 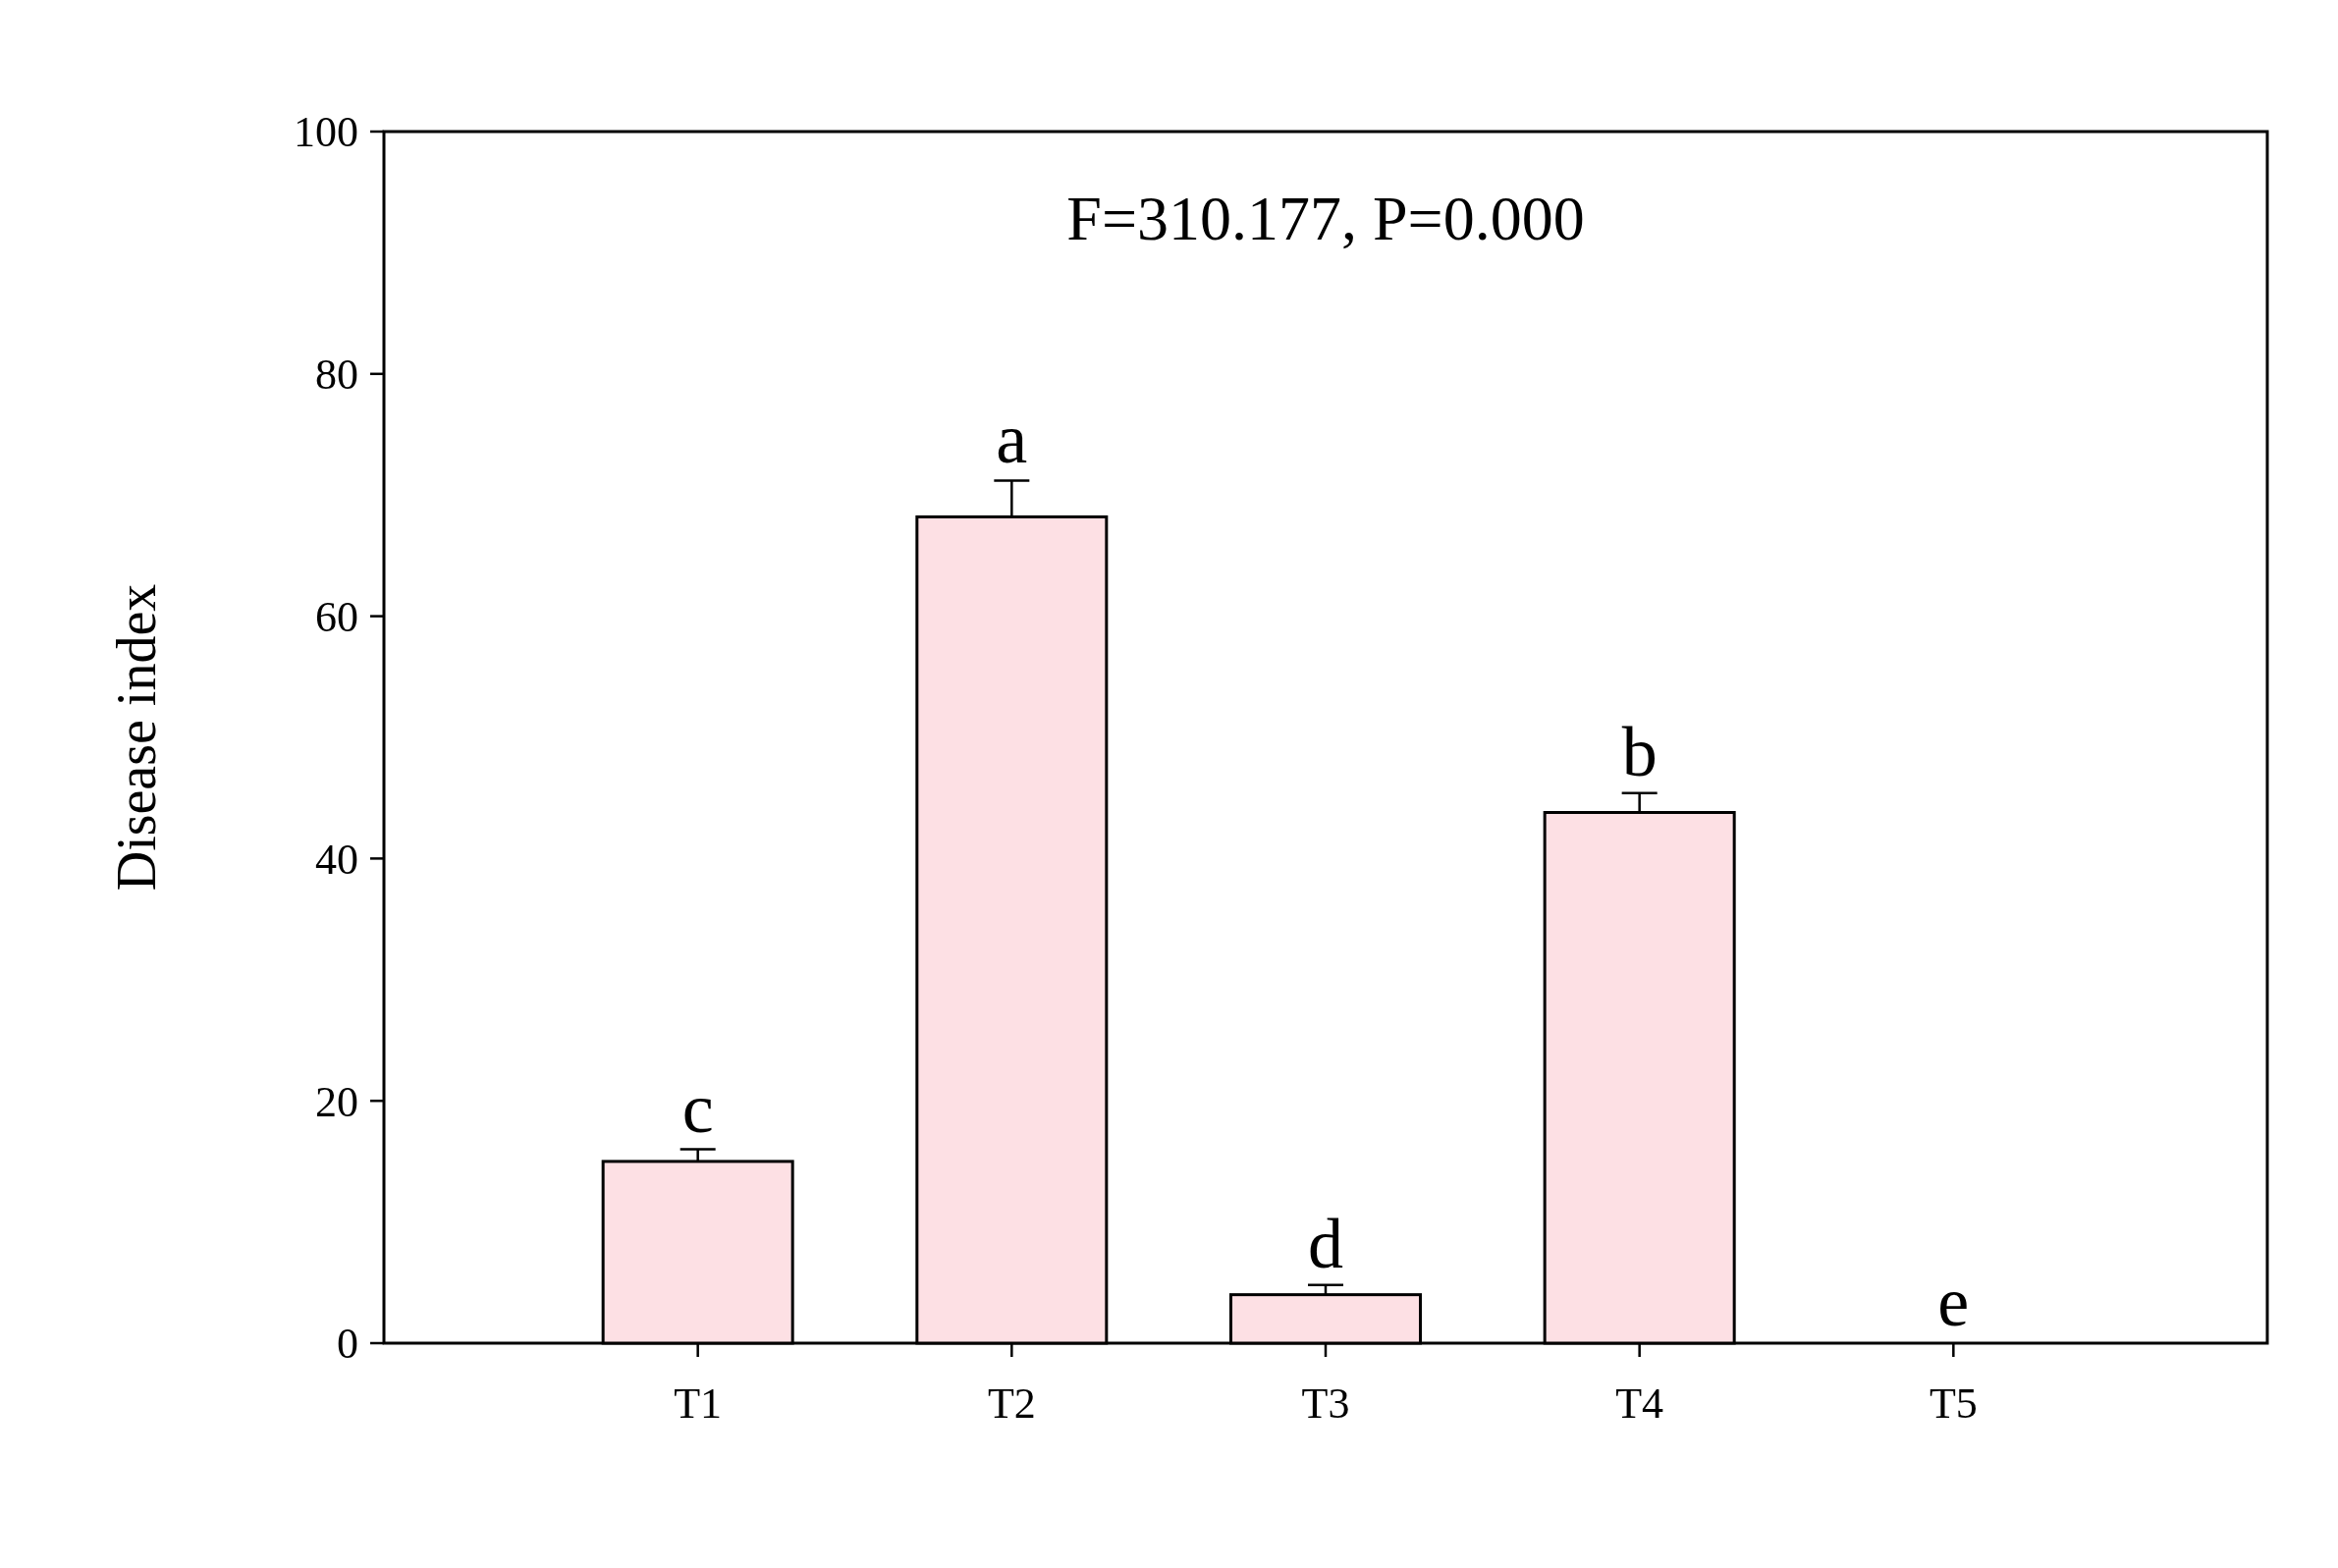 What do you see at coordinates (1325, 218) in the screenshot?
I see `annotation: F=310.177, P=0.000` at bounding box center [1325, 218].